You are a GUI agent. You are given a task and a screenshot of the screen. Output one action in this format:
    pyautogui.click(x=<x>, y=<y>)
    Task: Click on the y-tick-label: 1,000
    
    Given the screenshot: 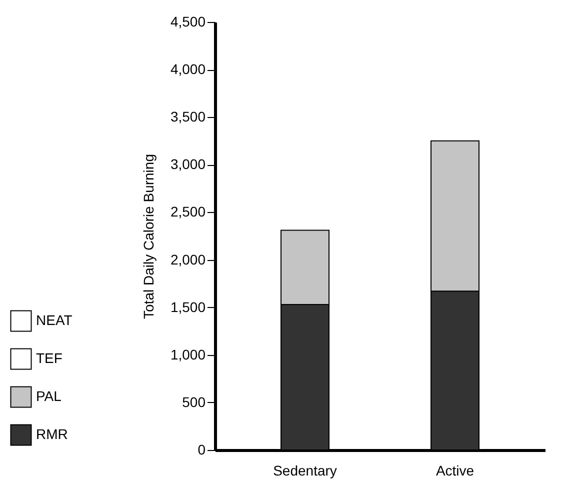 What is the action you would take?
    pyautogui.click(x=188, y=354)
    